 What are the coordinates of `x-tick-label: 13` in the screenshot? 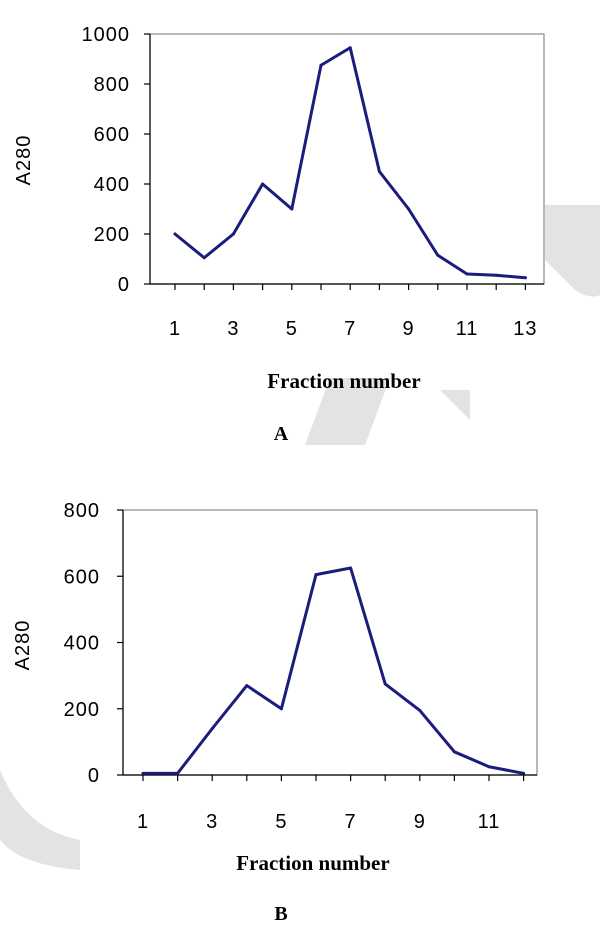 It's located at (525, 329).